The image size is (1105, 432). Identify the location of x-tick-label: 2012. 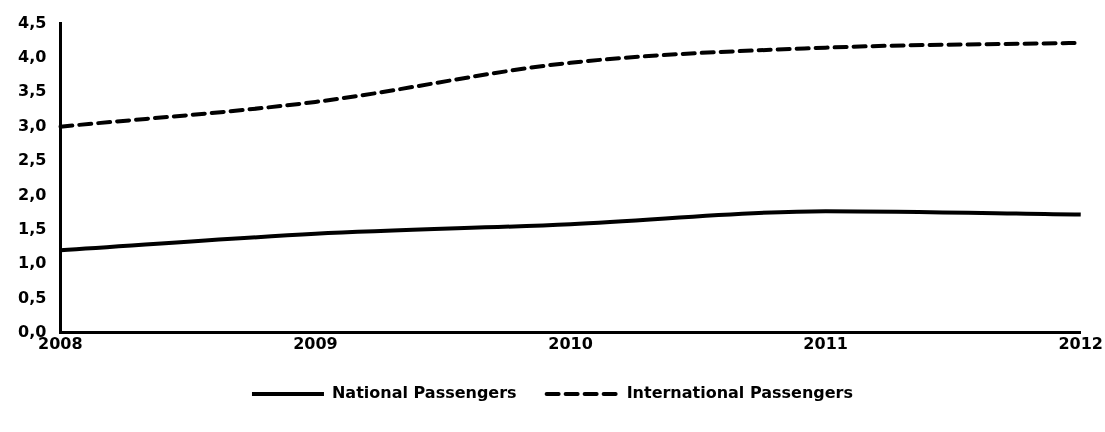
(1080, 343).